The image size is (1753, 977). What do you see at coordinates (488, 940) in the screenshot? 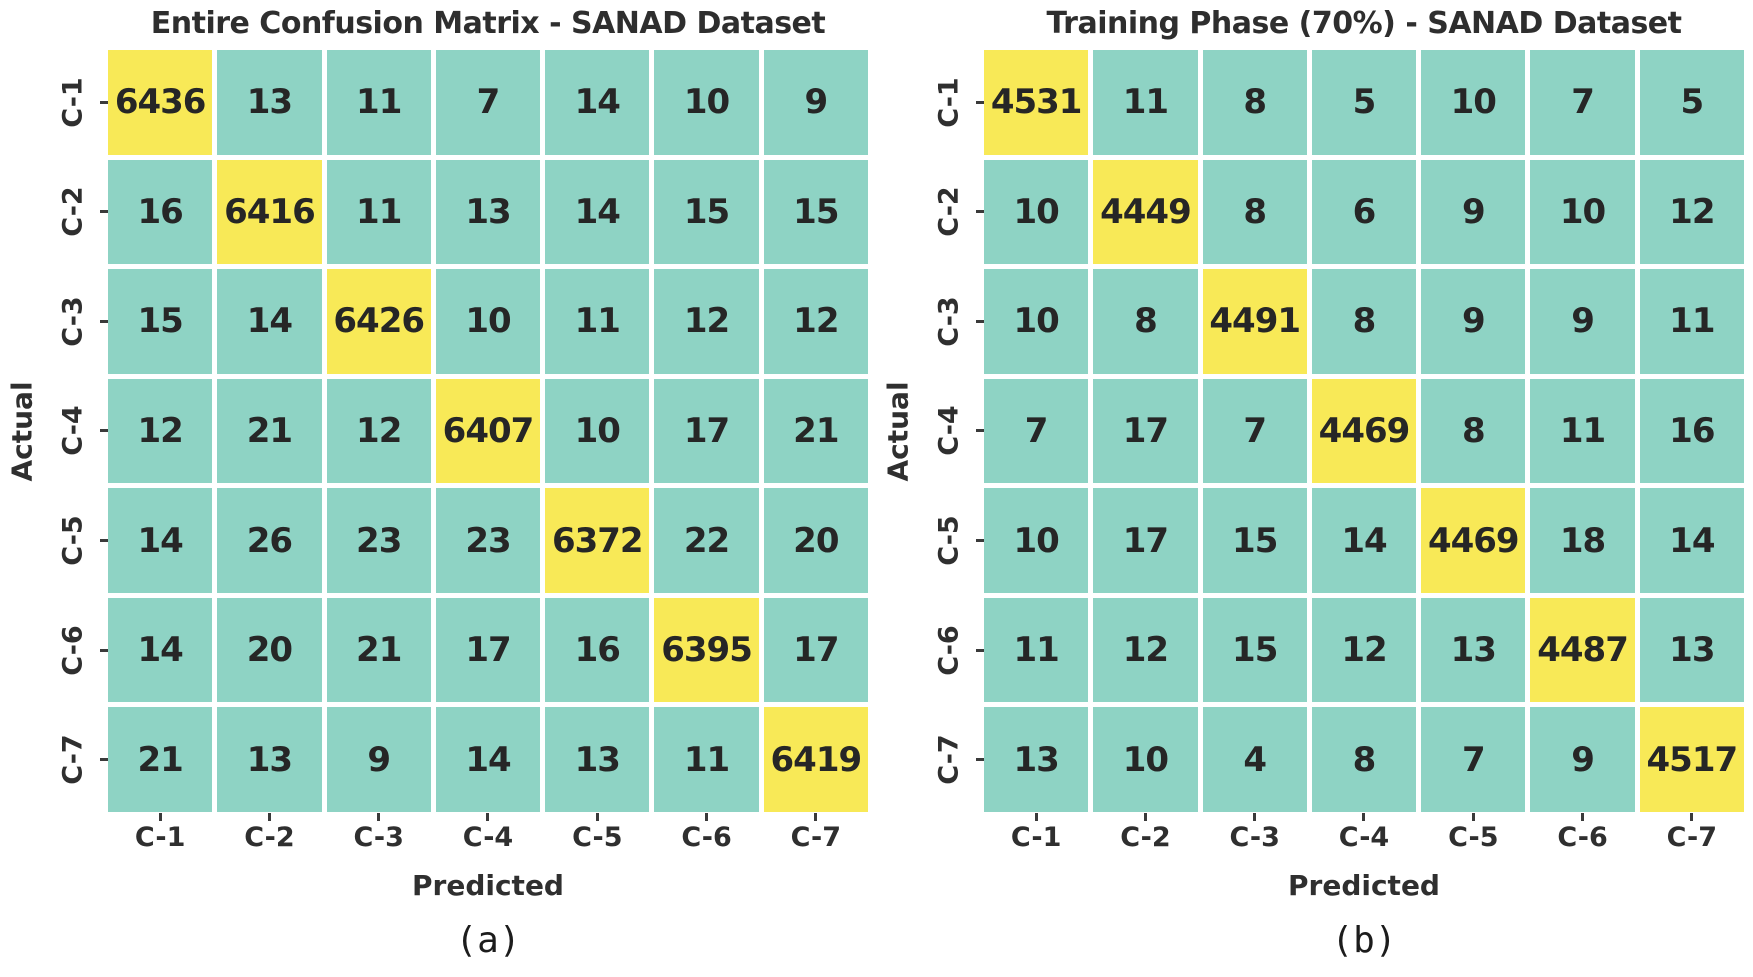
I see `panel-caption: (a)` at bounding box center [488, 940].